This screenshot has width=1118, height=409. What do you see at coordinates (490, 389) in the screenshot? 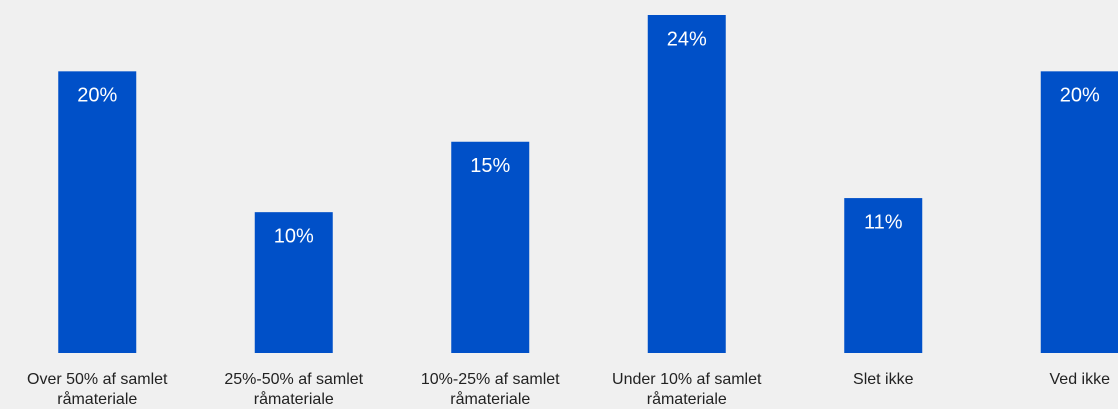
I see `x-tick-label: 10%-25% af samlet råmateriale` at bounding box center [490, 389].